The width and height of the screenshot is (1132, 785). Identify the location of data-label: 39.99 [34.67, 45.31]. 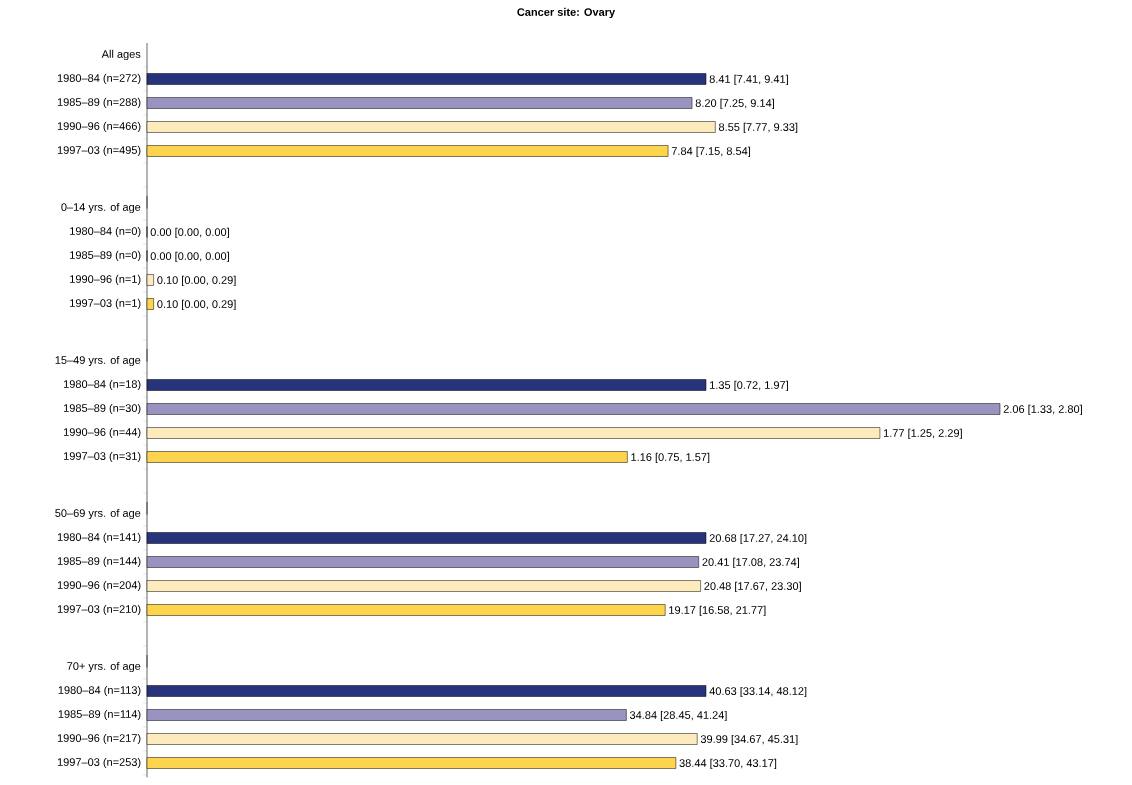
(749, 740).